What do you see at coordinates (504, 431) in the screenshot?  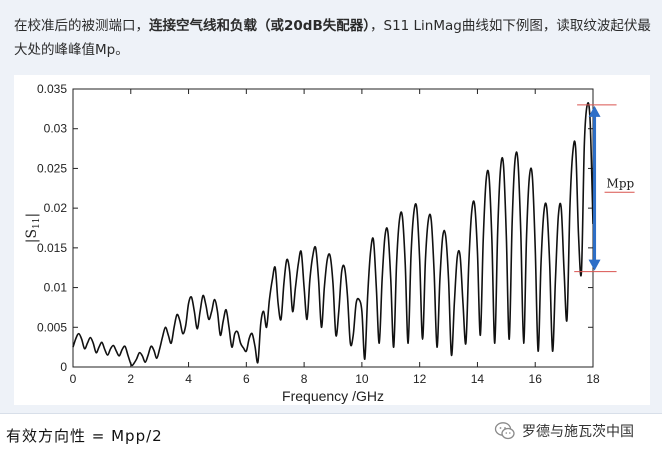 I see `wechat-icon` at bounding box center [504, 431].